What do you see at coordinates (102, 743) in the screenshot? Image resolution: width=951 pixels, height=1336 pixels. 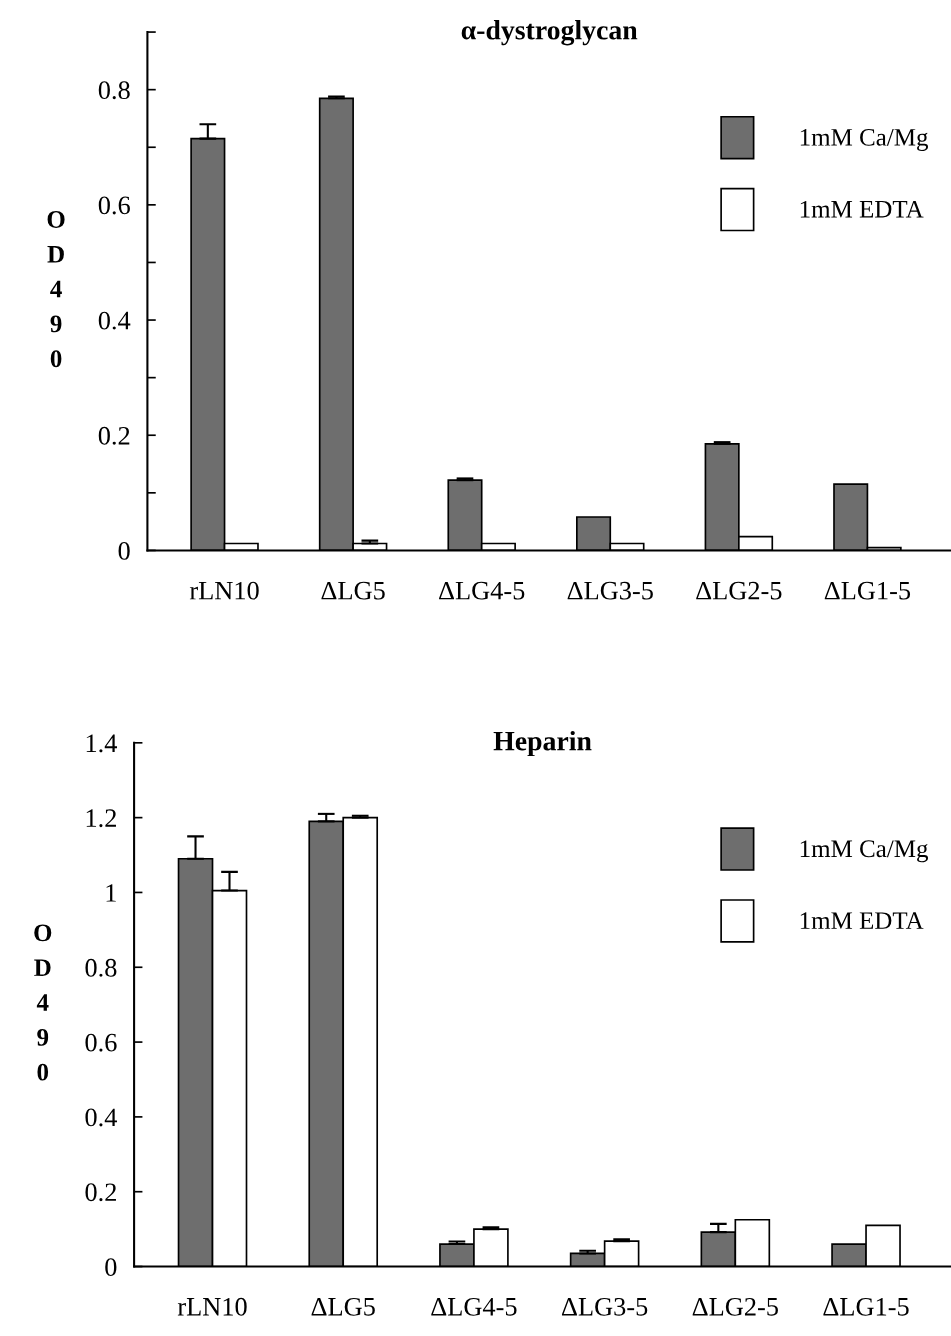 I see `y-tick-label: 1.4` at bounding box center [102, 743].